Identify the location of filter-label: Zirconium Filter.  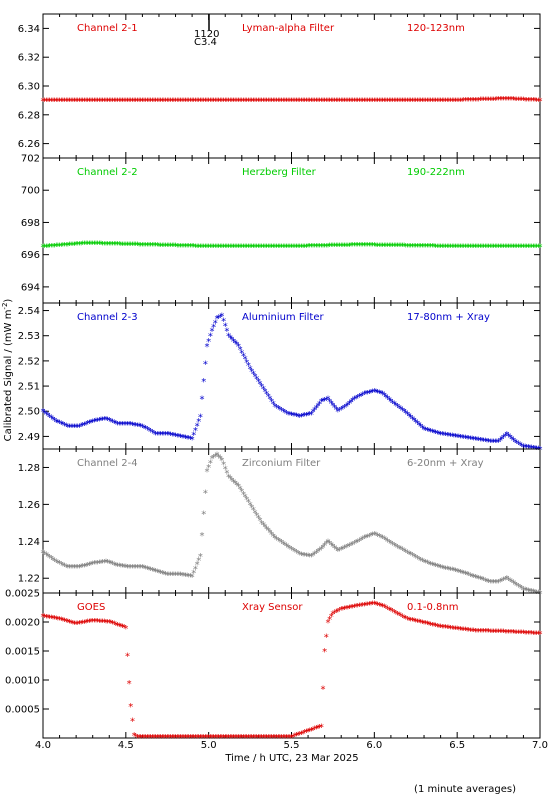
(281, 463).